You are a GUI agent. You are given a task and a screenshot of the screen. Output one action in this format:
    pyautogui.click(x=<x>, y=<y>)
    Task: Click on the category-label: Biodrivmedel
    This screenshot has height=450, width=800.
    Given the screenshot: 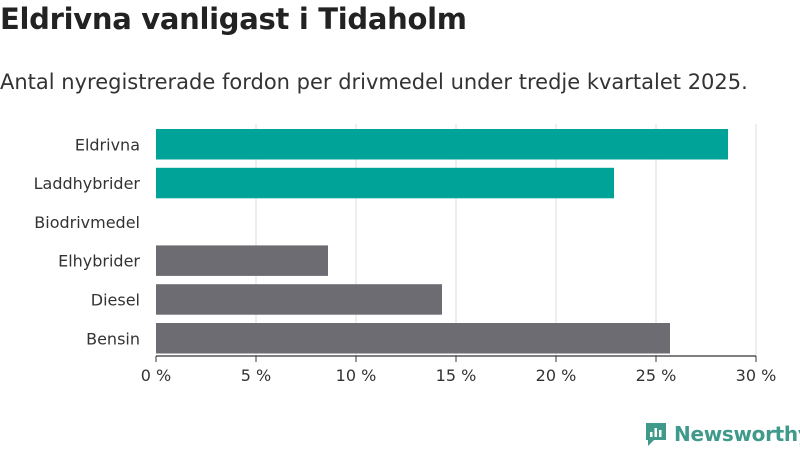 What is the action you would take?
    pyautogui.click(x=87, y=222)
    